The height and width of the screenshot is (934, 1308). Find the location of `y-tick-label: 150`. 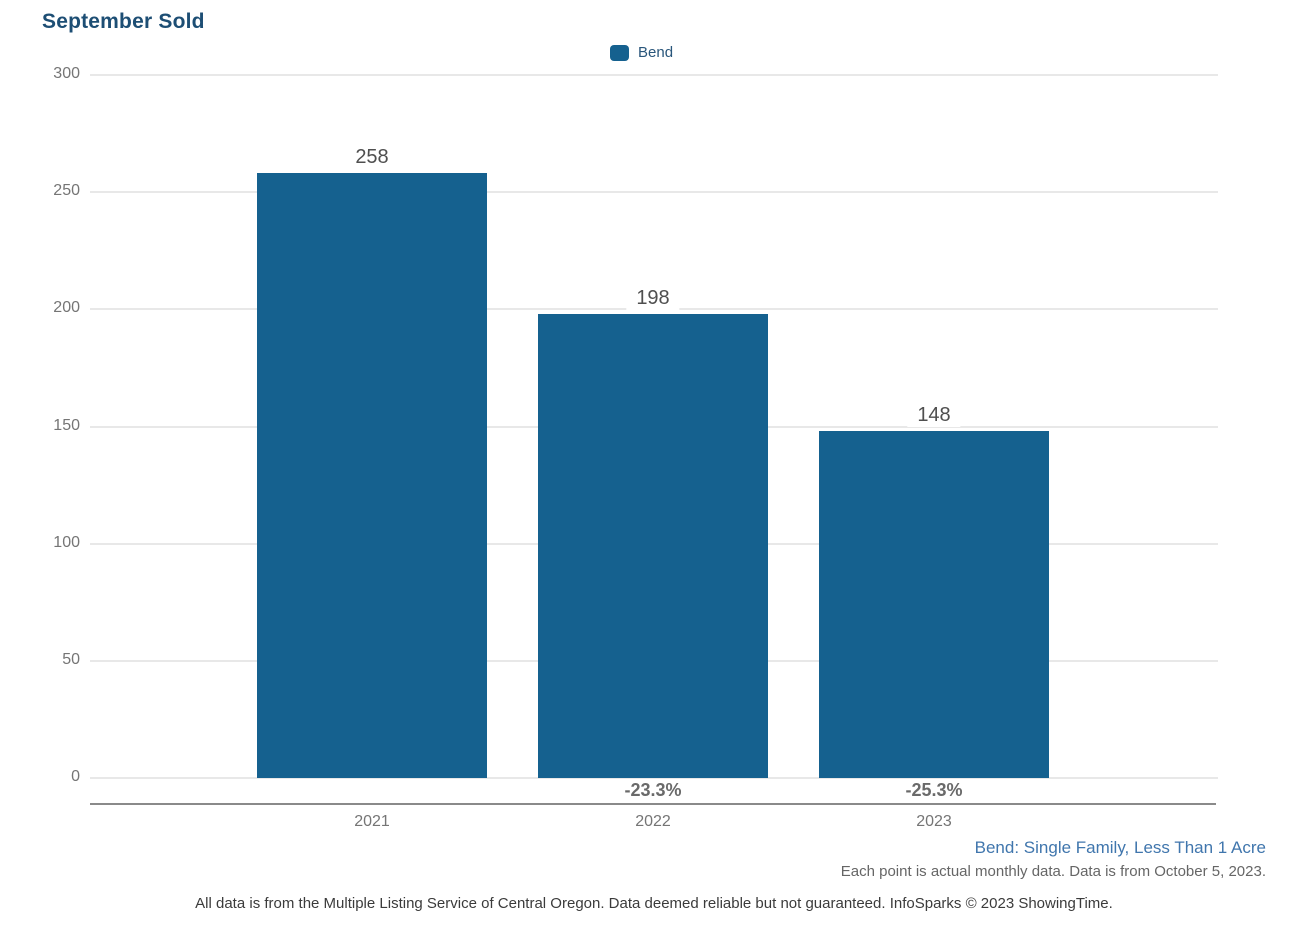

y-tick-label: 150 is located at coordinates (66, 425).